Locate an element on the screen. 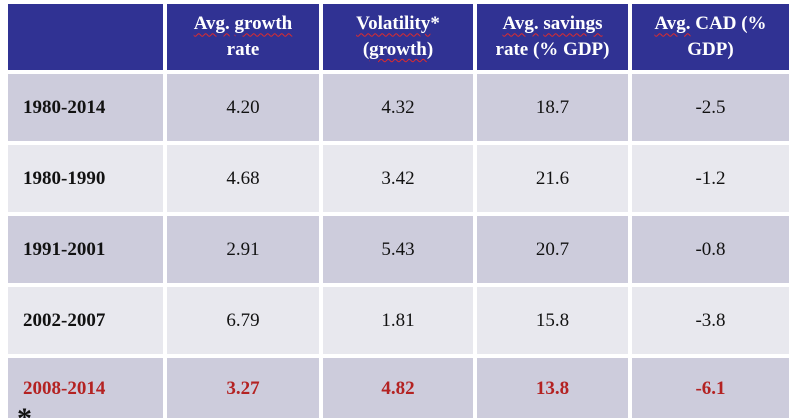  row-label: 1980-1990 is located at coordinates (85, 178).